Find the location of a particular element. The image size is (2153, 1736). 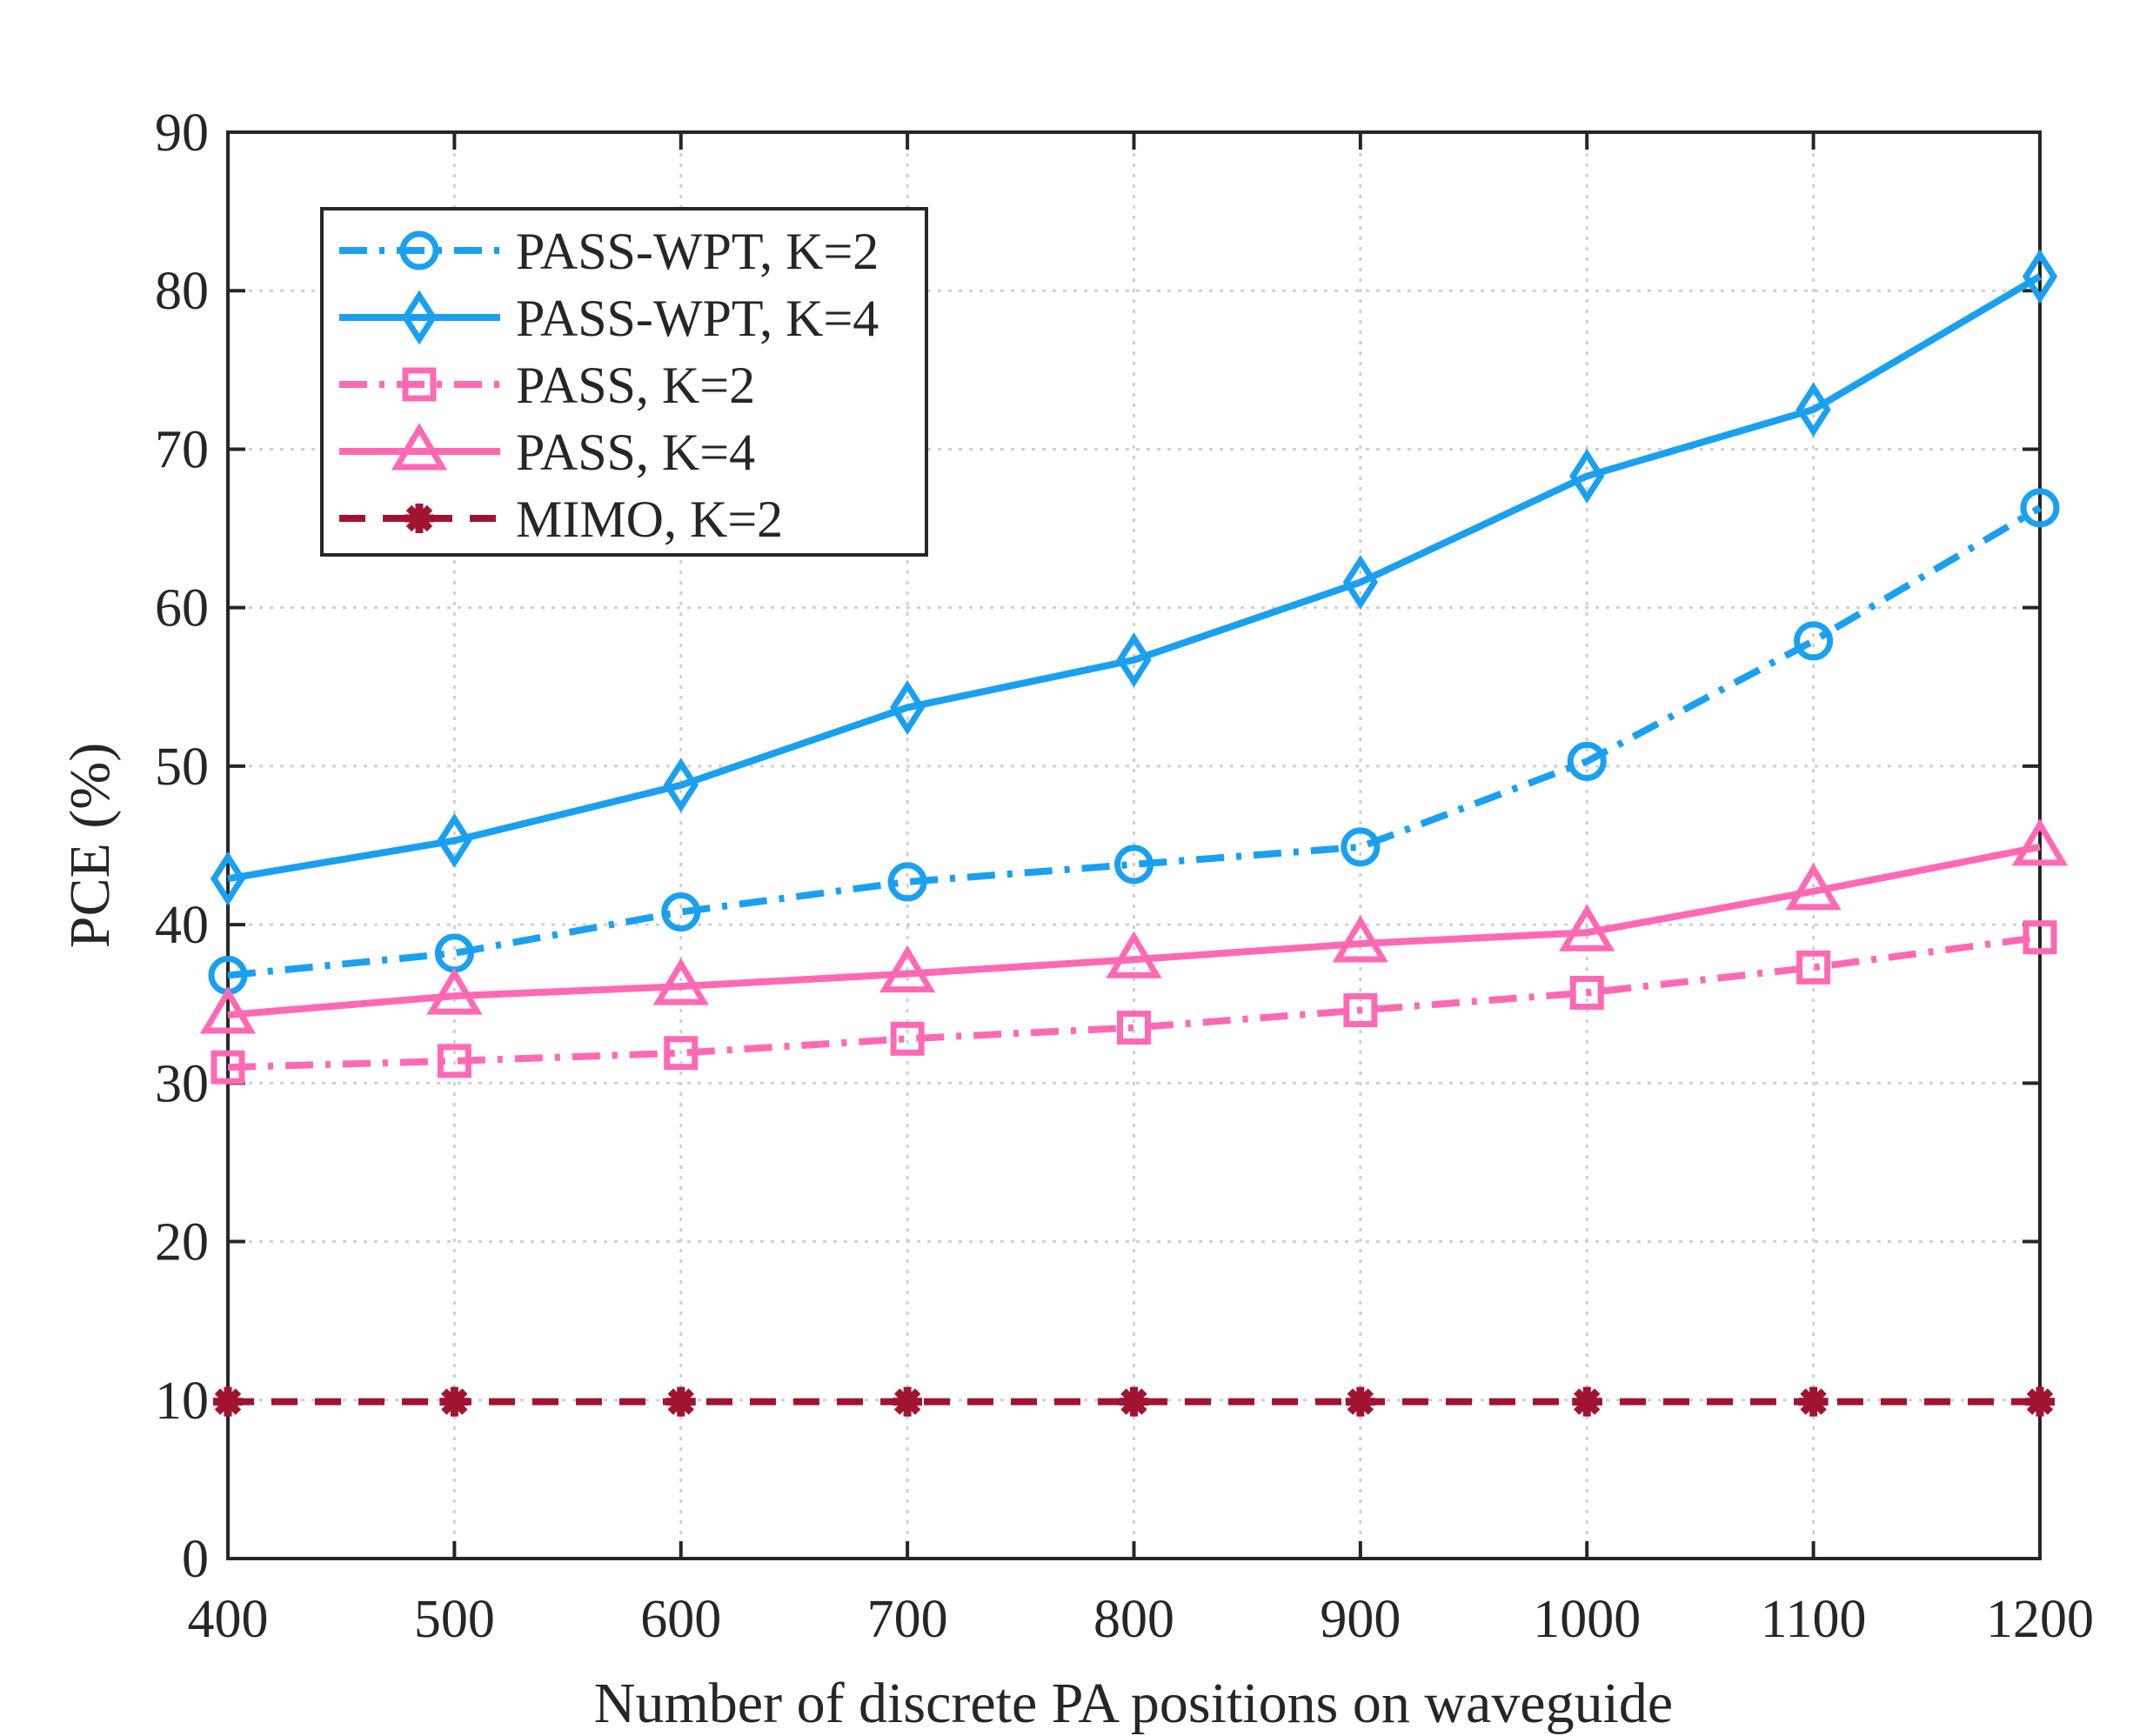

legend-label: PASS, K=4 is located at coordinates (635, 452).